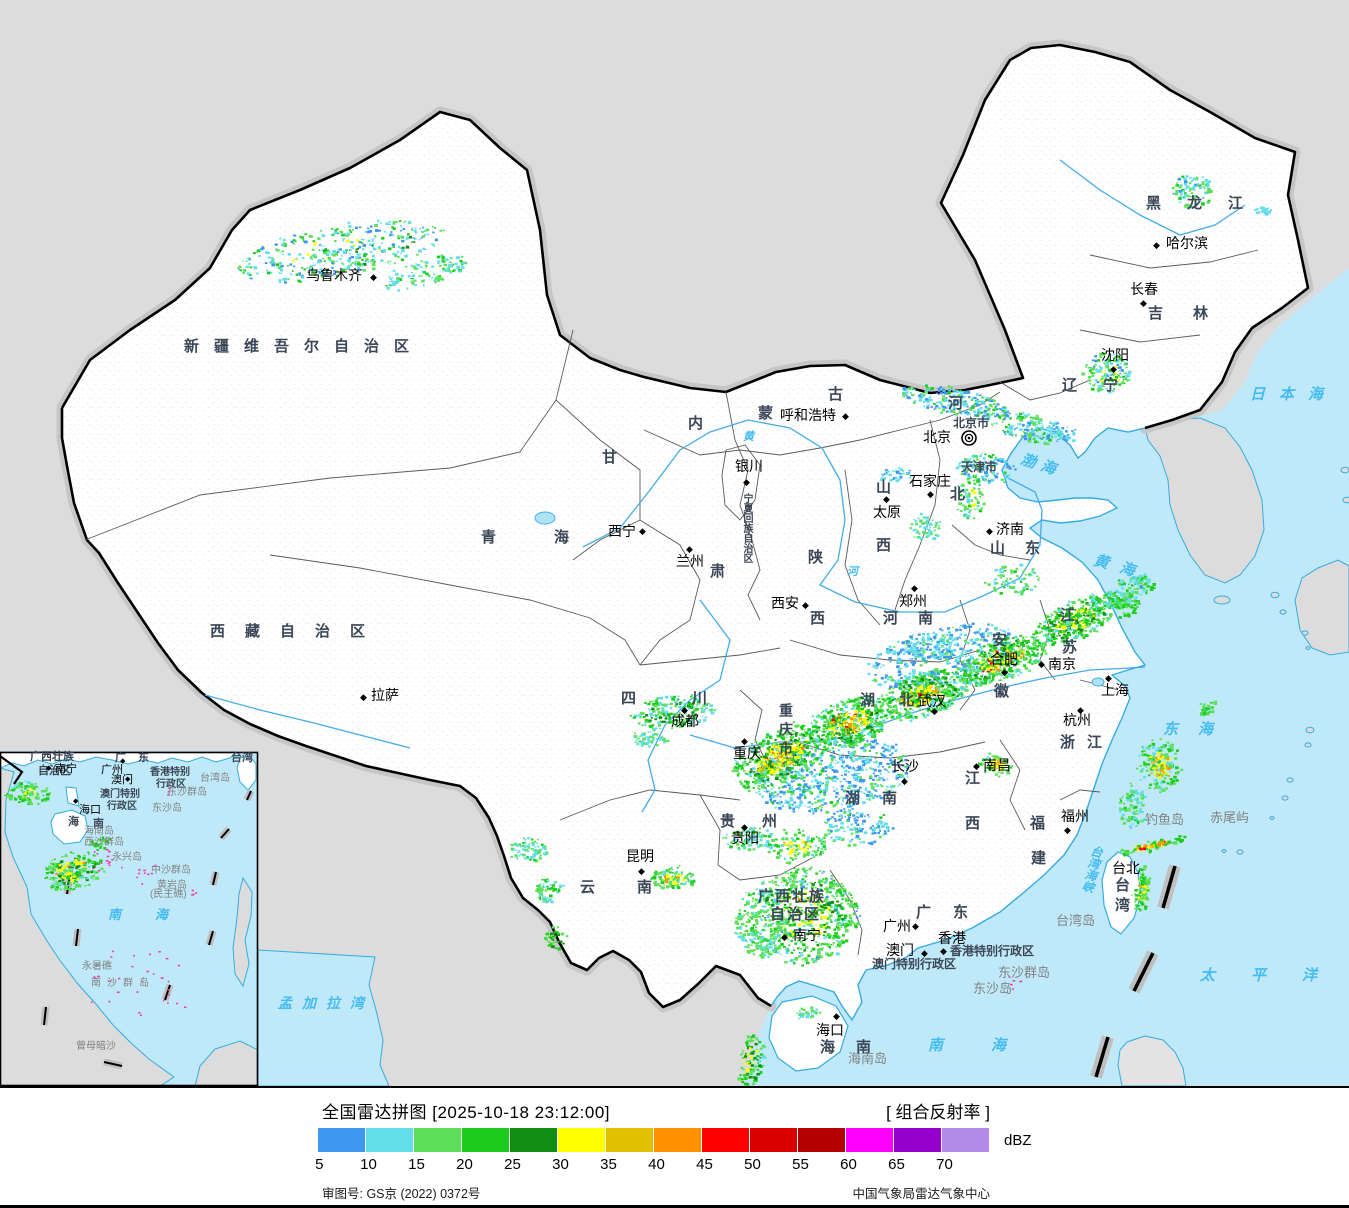 This screenshot has height=1208, width=1349. Describe the element at coordinates (652, 1165) in the screenshot. I see `dbz-tick-labels: 5 10 15 20 25 30 35 40 45 50 55 60 65 70` at that location.